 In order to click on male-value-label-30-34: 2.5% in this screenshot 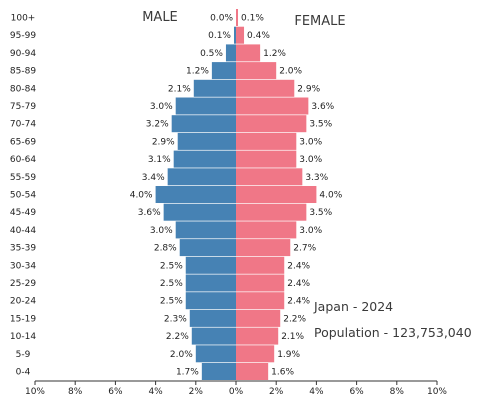, I will do `click(171, 266)`.